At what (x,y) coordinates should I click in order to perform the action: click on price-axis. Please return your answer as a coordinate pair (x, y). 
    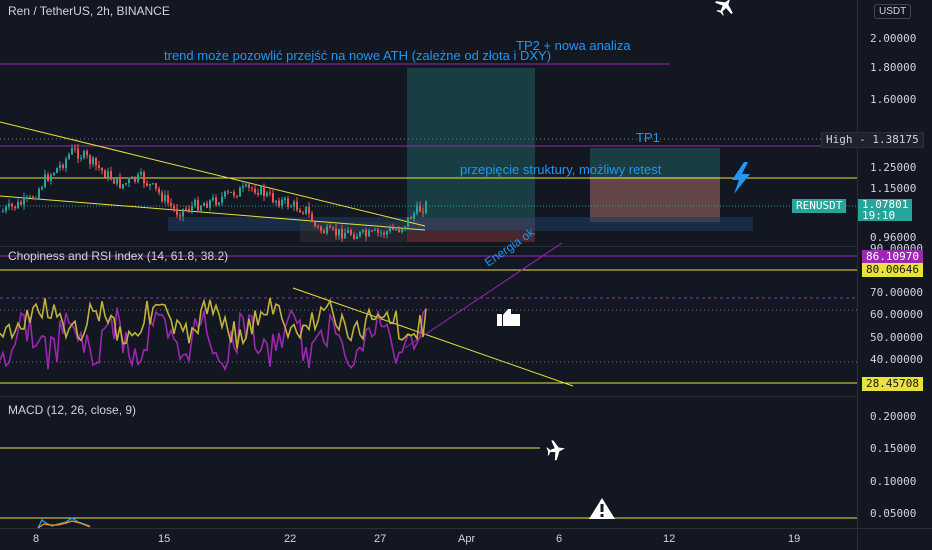
    Looking at the image, I should click on (894, 275).